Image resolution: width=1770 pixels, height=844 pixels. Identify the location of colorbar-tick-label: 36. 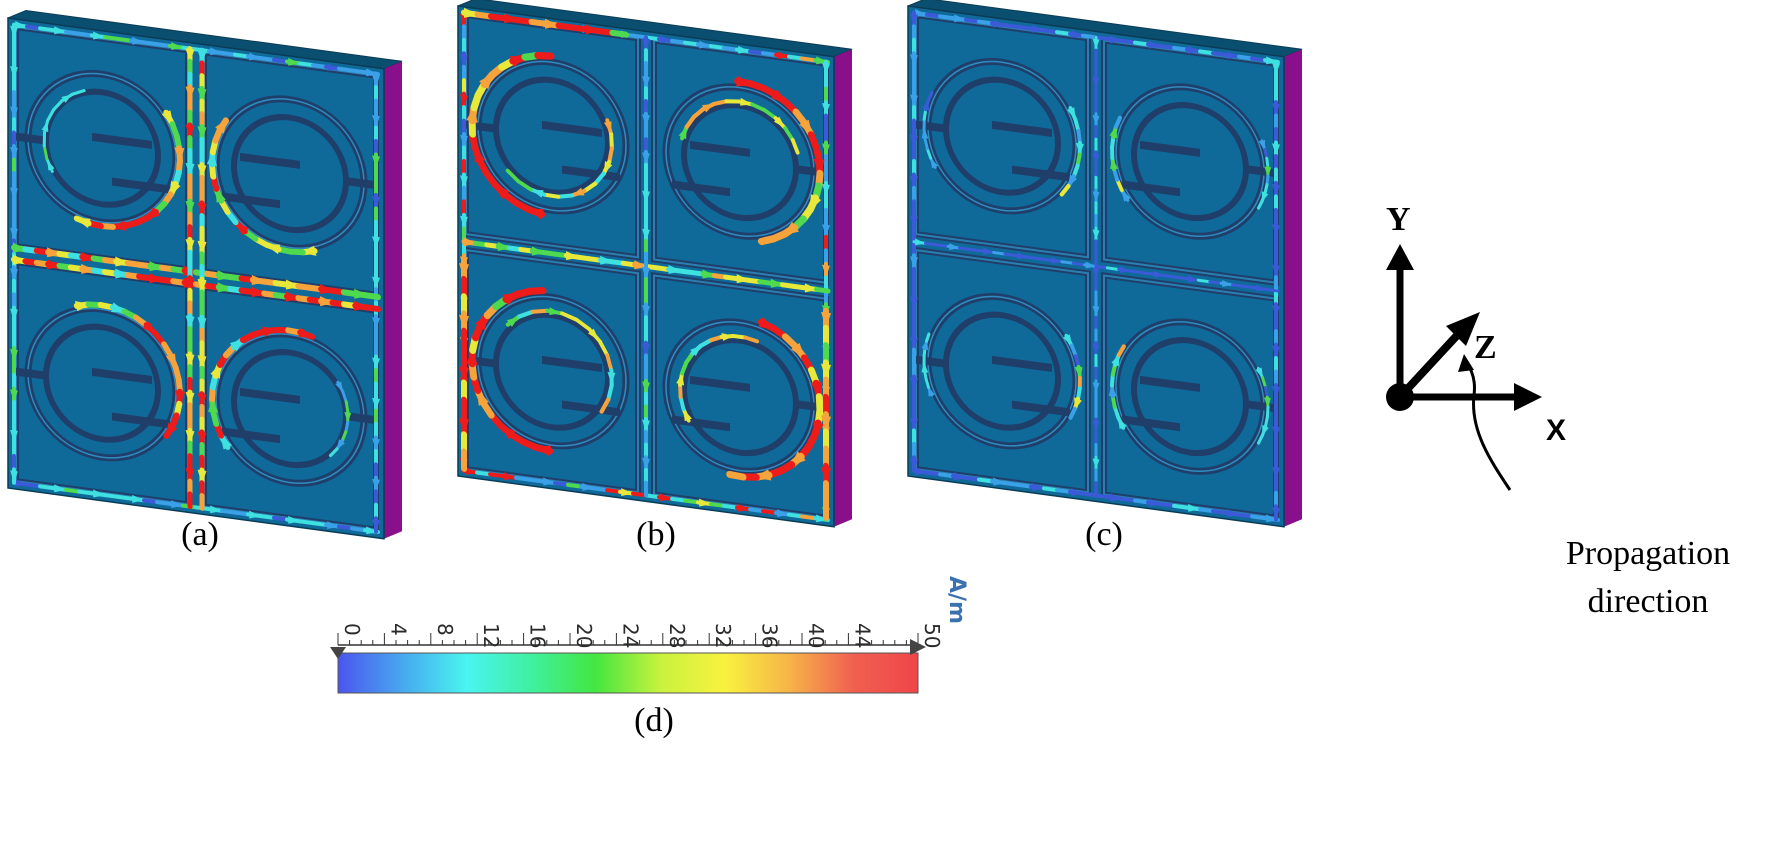
(770, 635).